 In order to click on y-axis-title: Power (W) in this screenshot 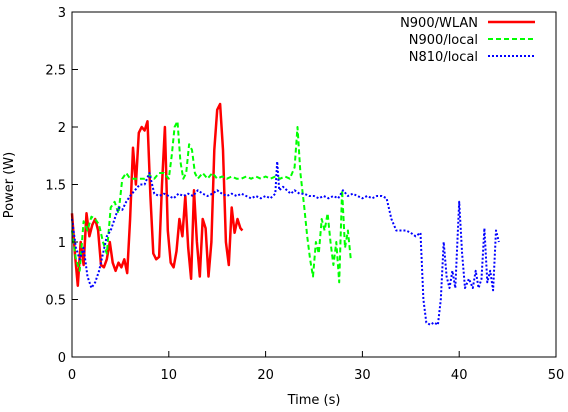, I will do `click(9, 185)`.